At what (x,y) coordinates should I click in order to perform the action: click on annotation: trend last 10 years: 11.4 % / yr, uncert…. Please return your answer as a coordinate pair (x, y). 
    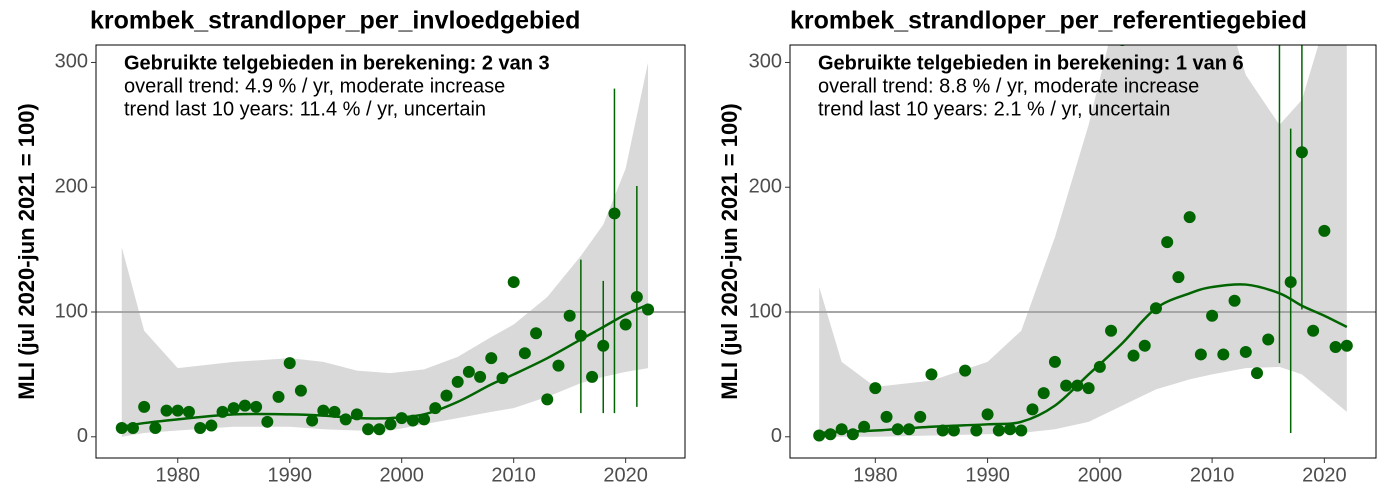
    Looking at the image, I should click on (305, 109).